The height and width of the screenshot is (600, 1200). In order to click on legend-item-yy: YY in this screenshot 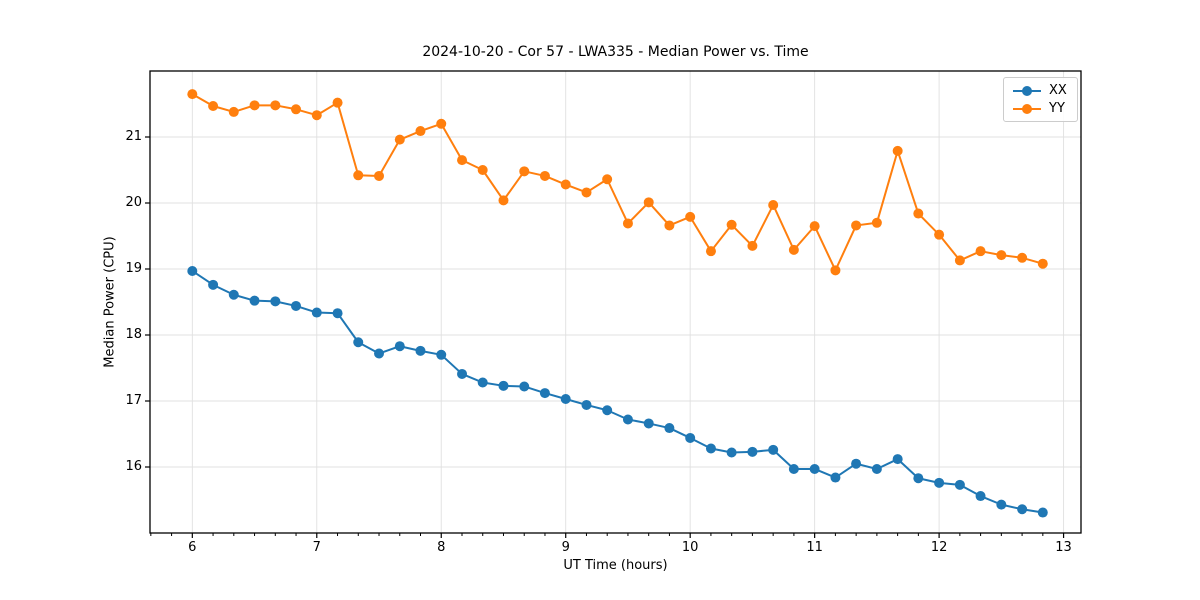, I will do `click(1039, 108)`.